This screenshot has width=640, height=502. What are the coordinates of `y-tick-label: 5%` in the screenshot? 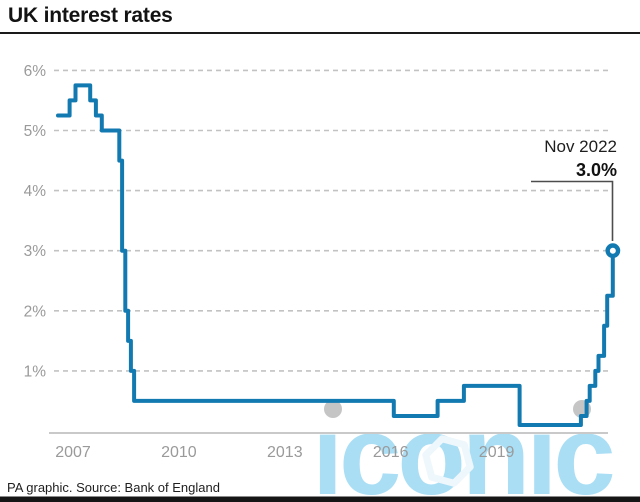 It's located at (35, 131).